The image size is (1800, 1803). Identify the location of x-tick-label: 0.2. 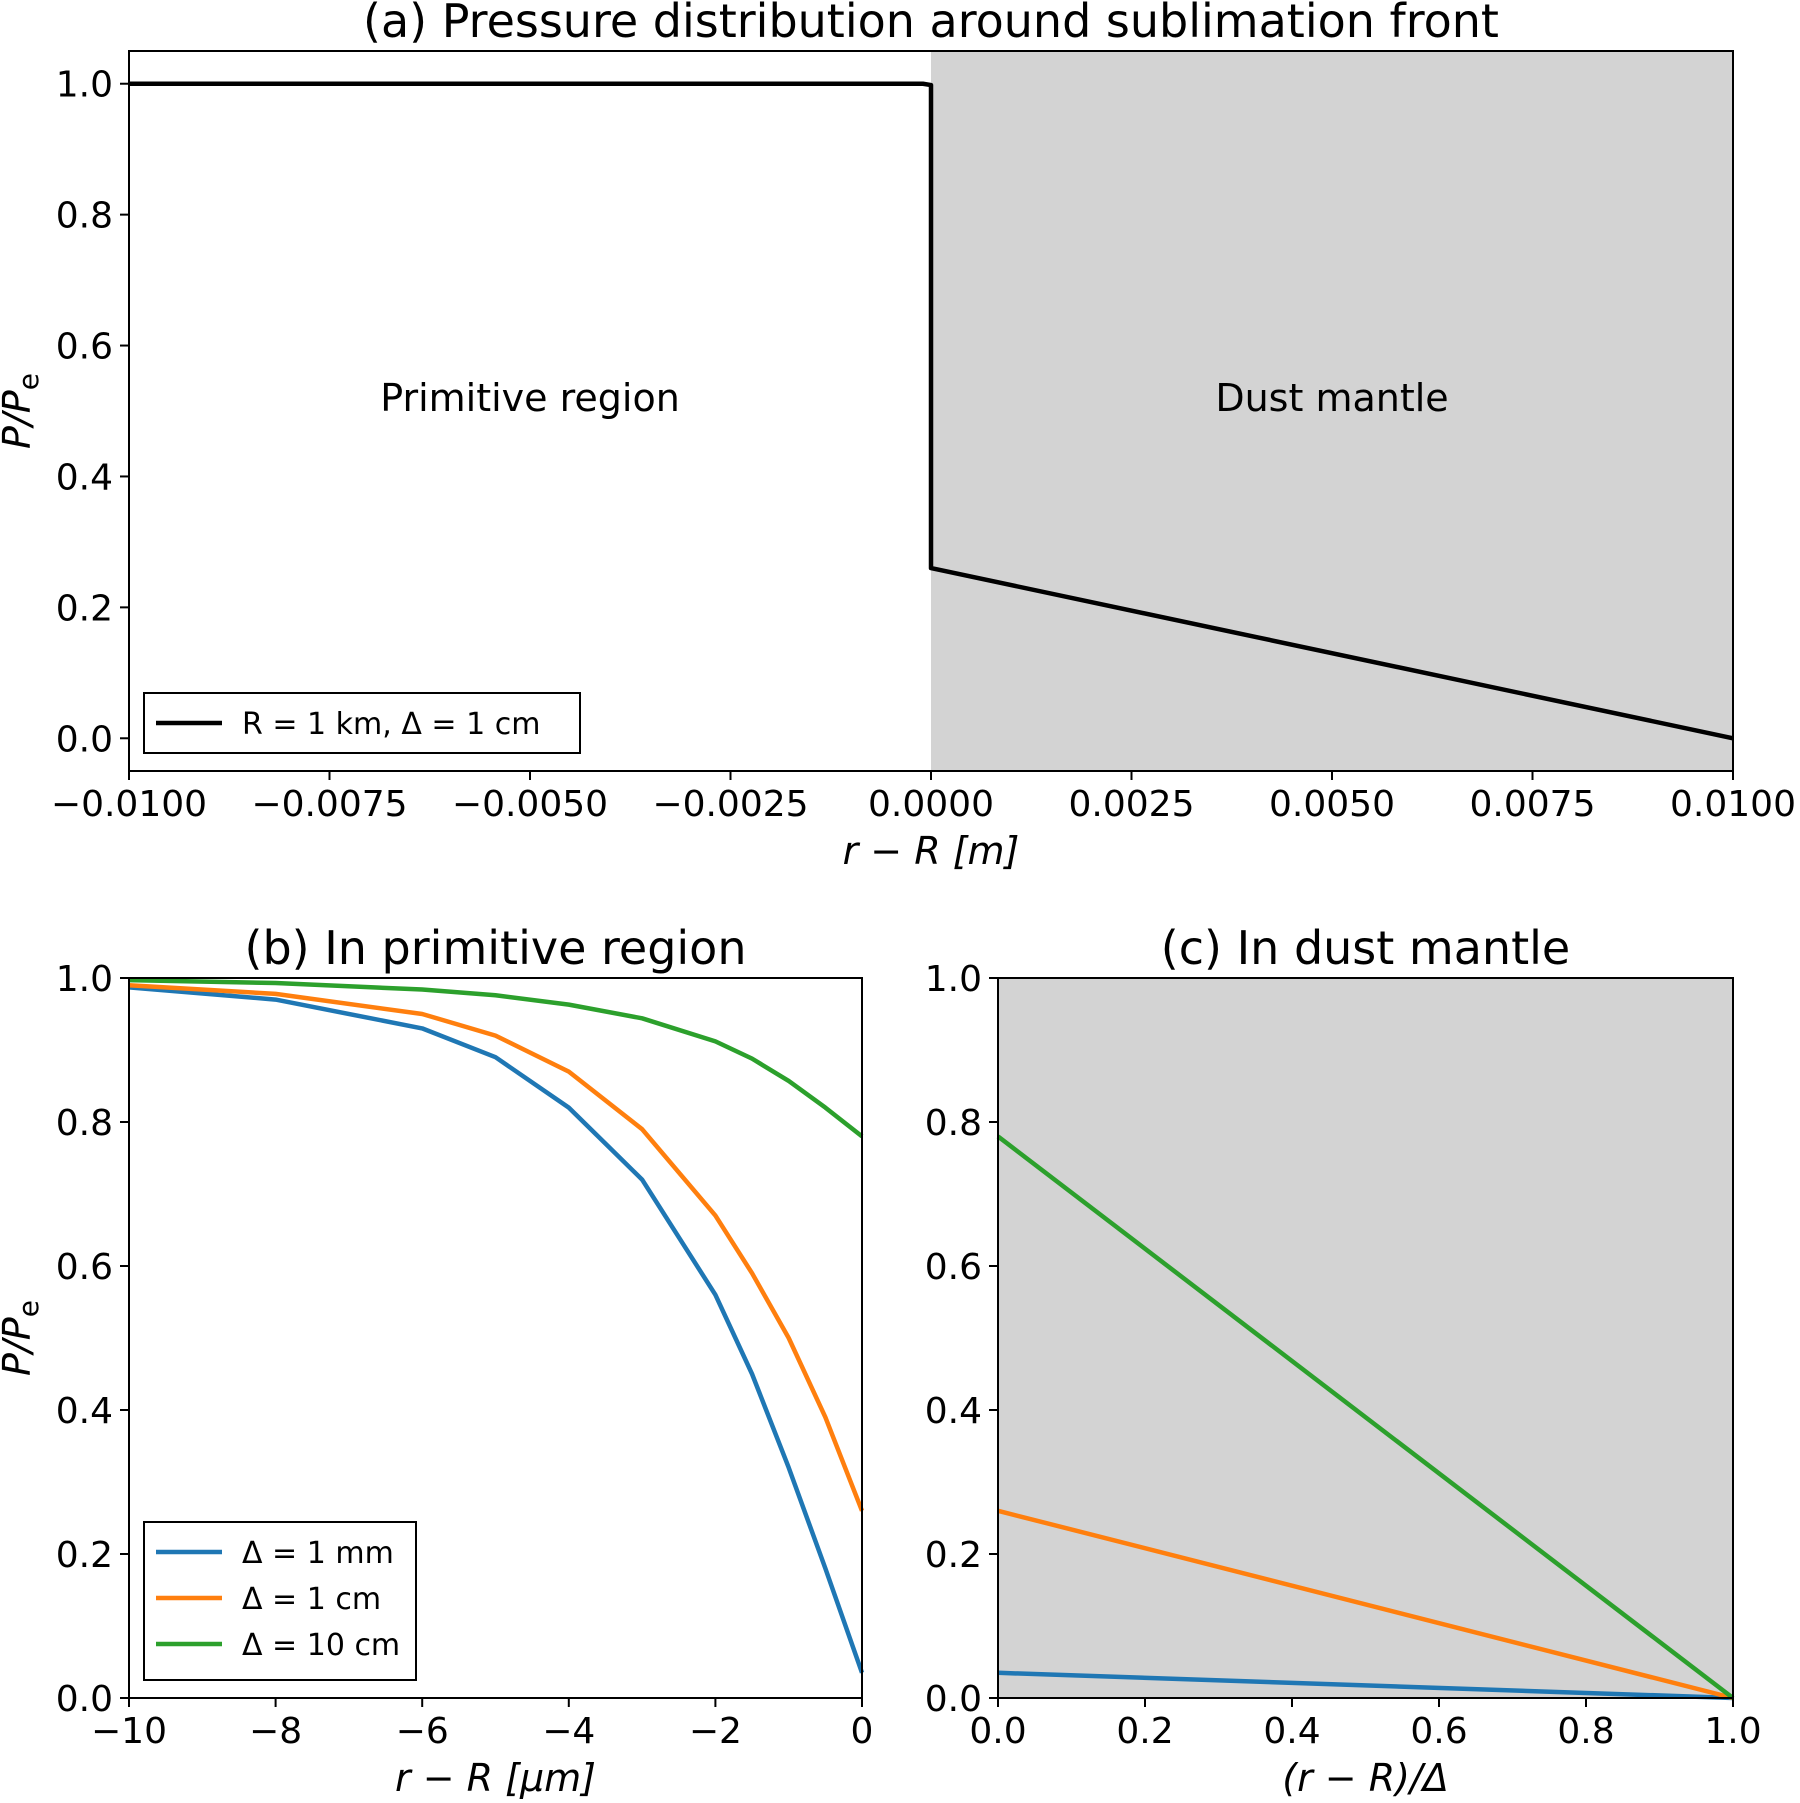
(1144, 1731).